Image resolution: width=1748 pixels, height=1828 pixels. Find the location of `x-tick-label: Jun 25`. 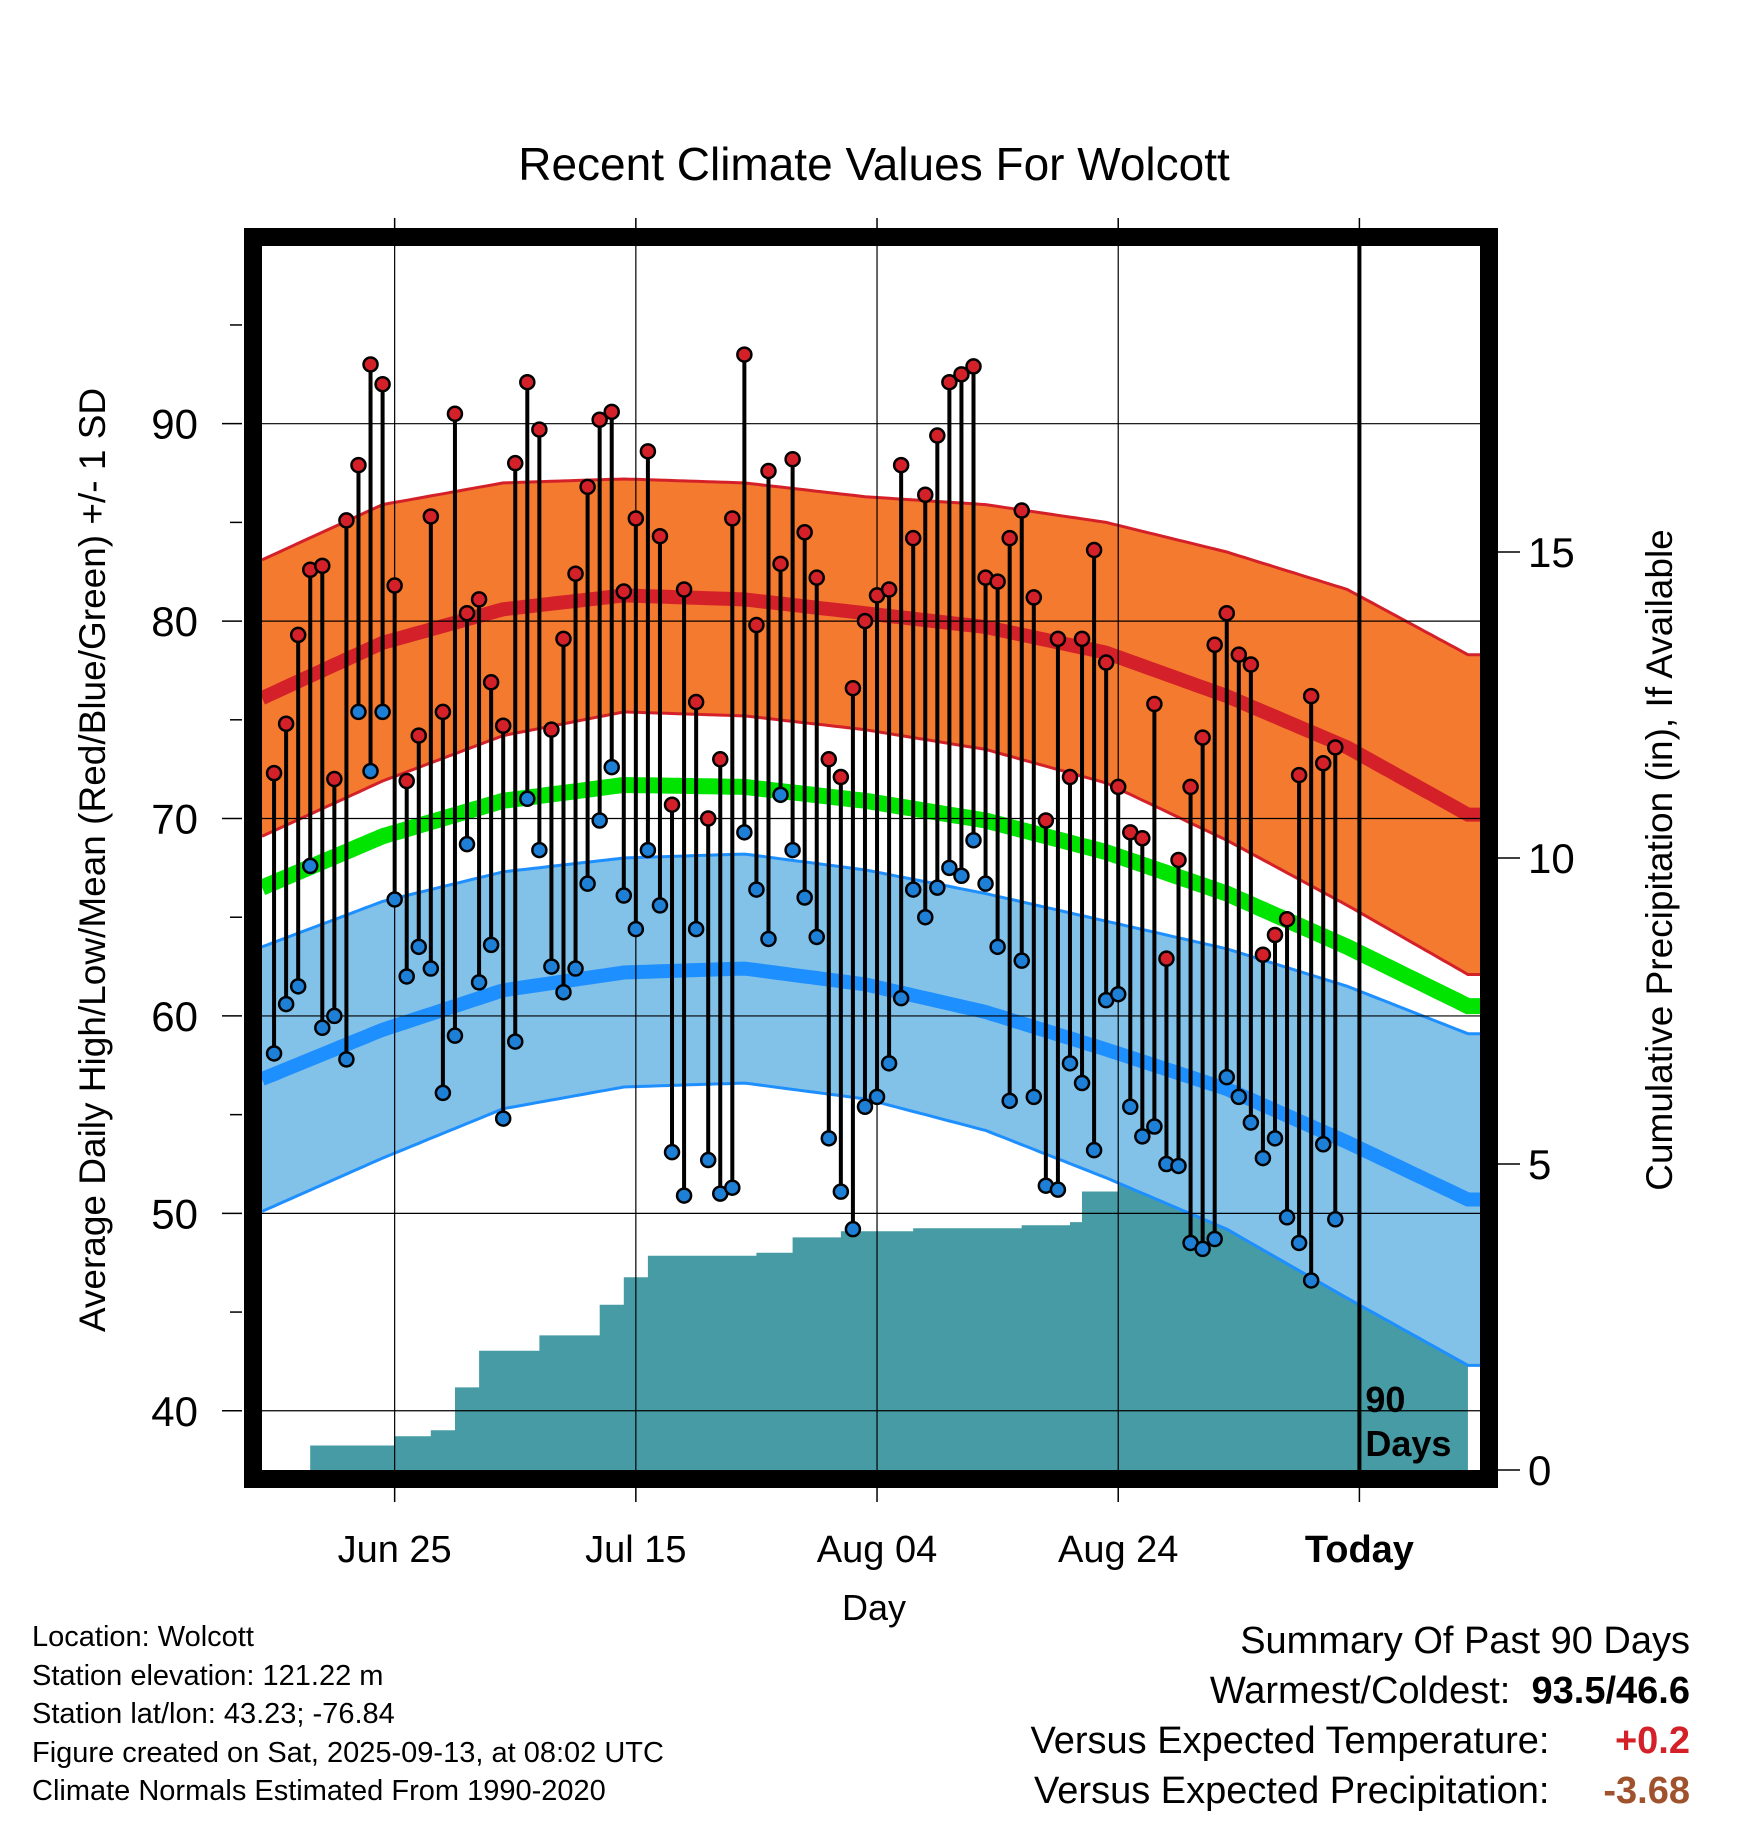

x-tick-label: Jun 25 is located at coordinates (395, 1550).